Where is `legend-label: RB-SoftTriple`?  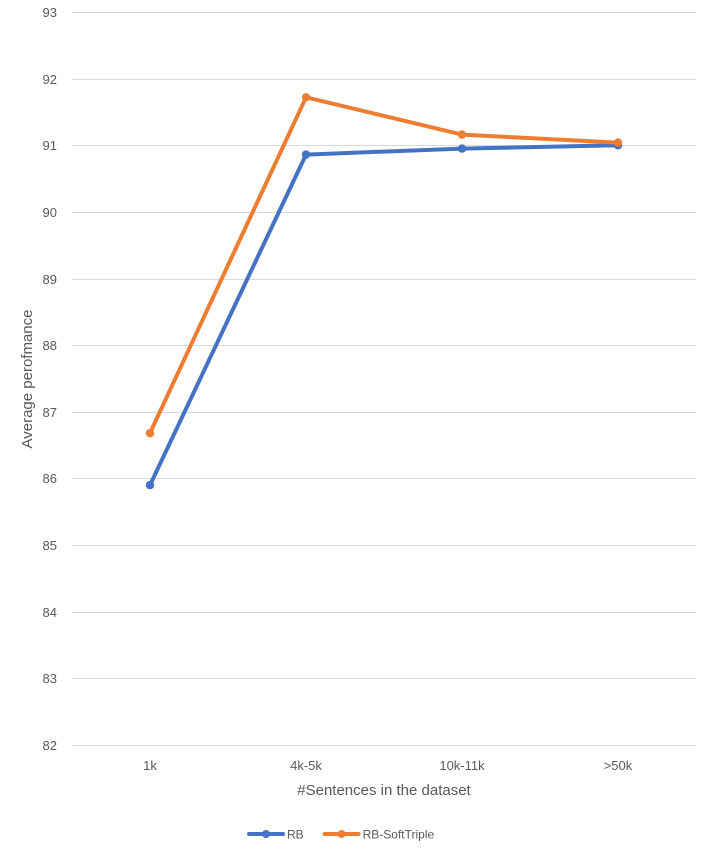
legend-label: RB-SoftTriple is located at coordinates (399, 835).